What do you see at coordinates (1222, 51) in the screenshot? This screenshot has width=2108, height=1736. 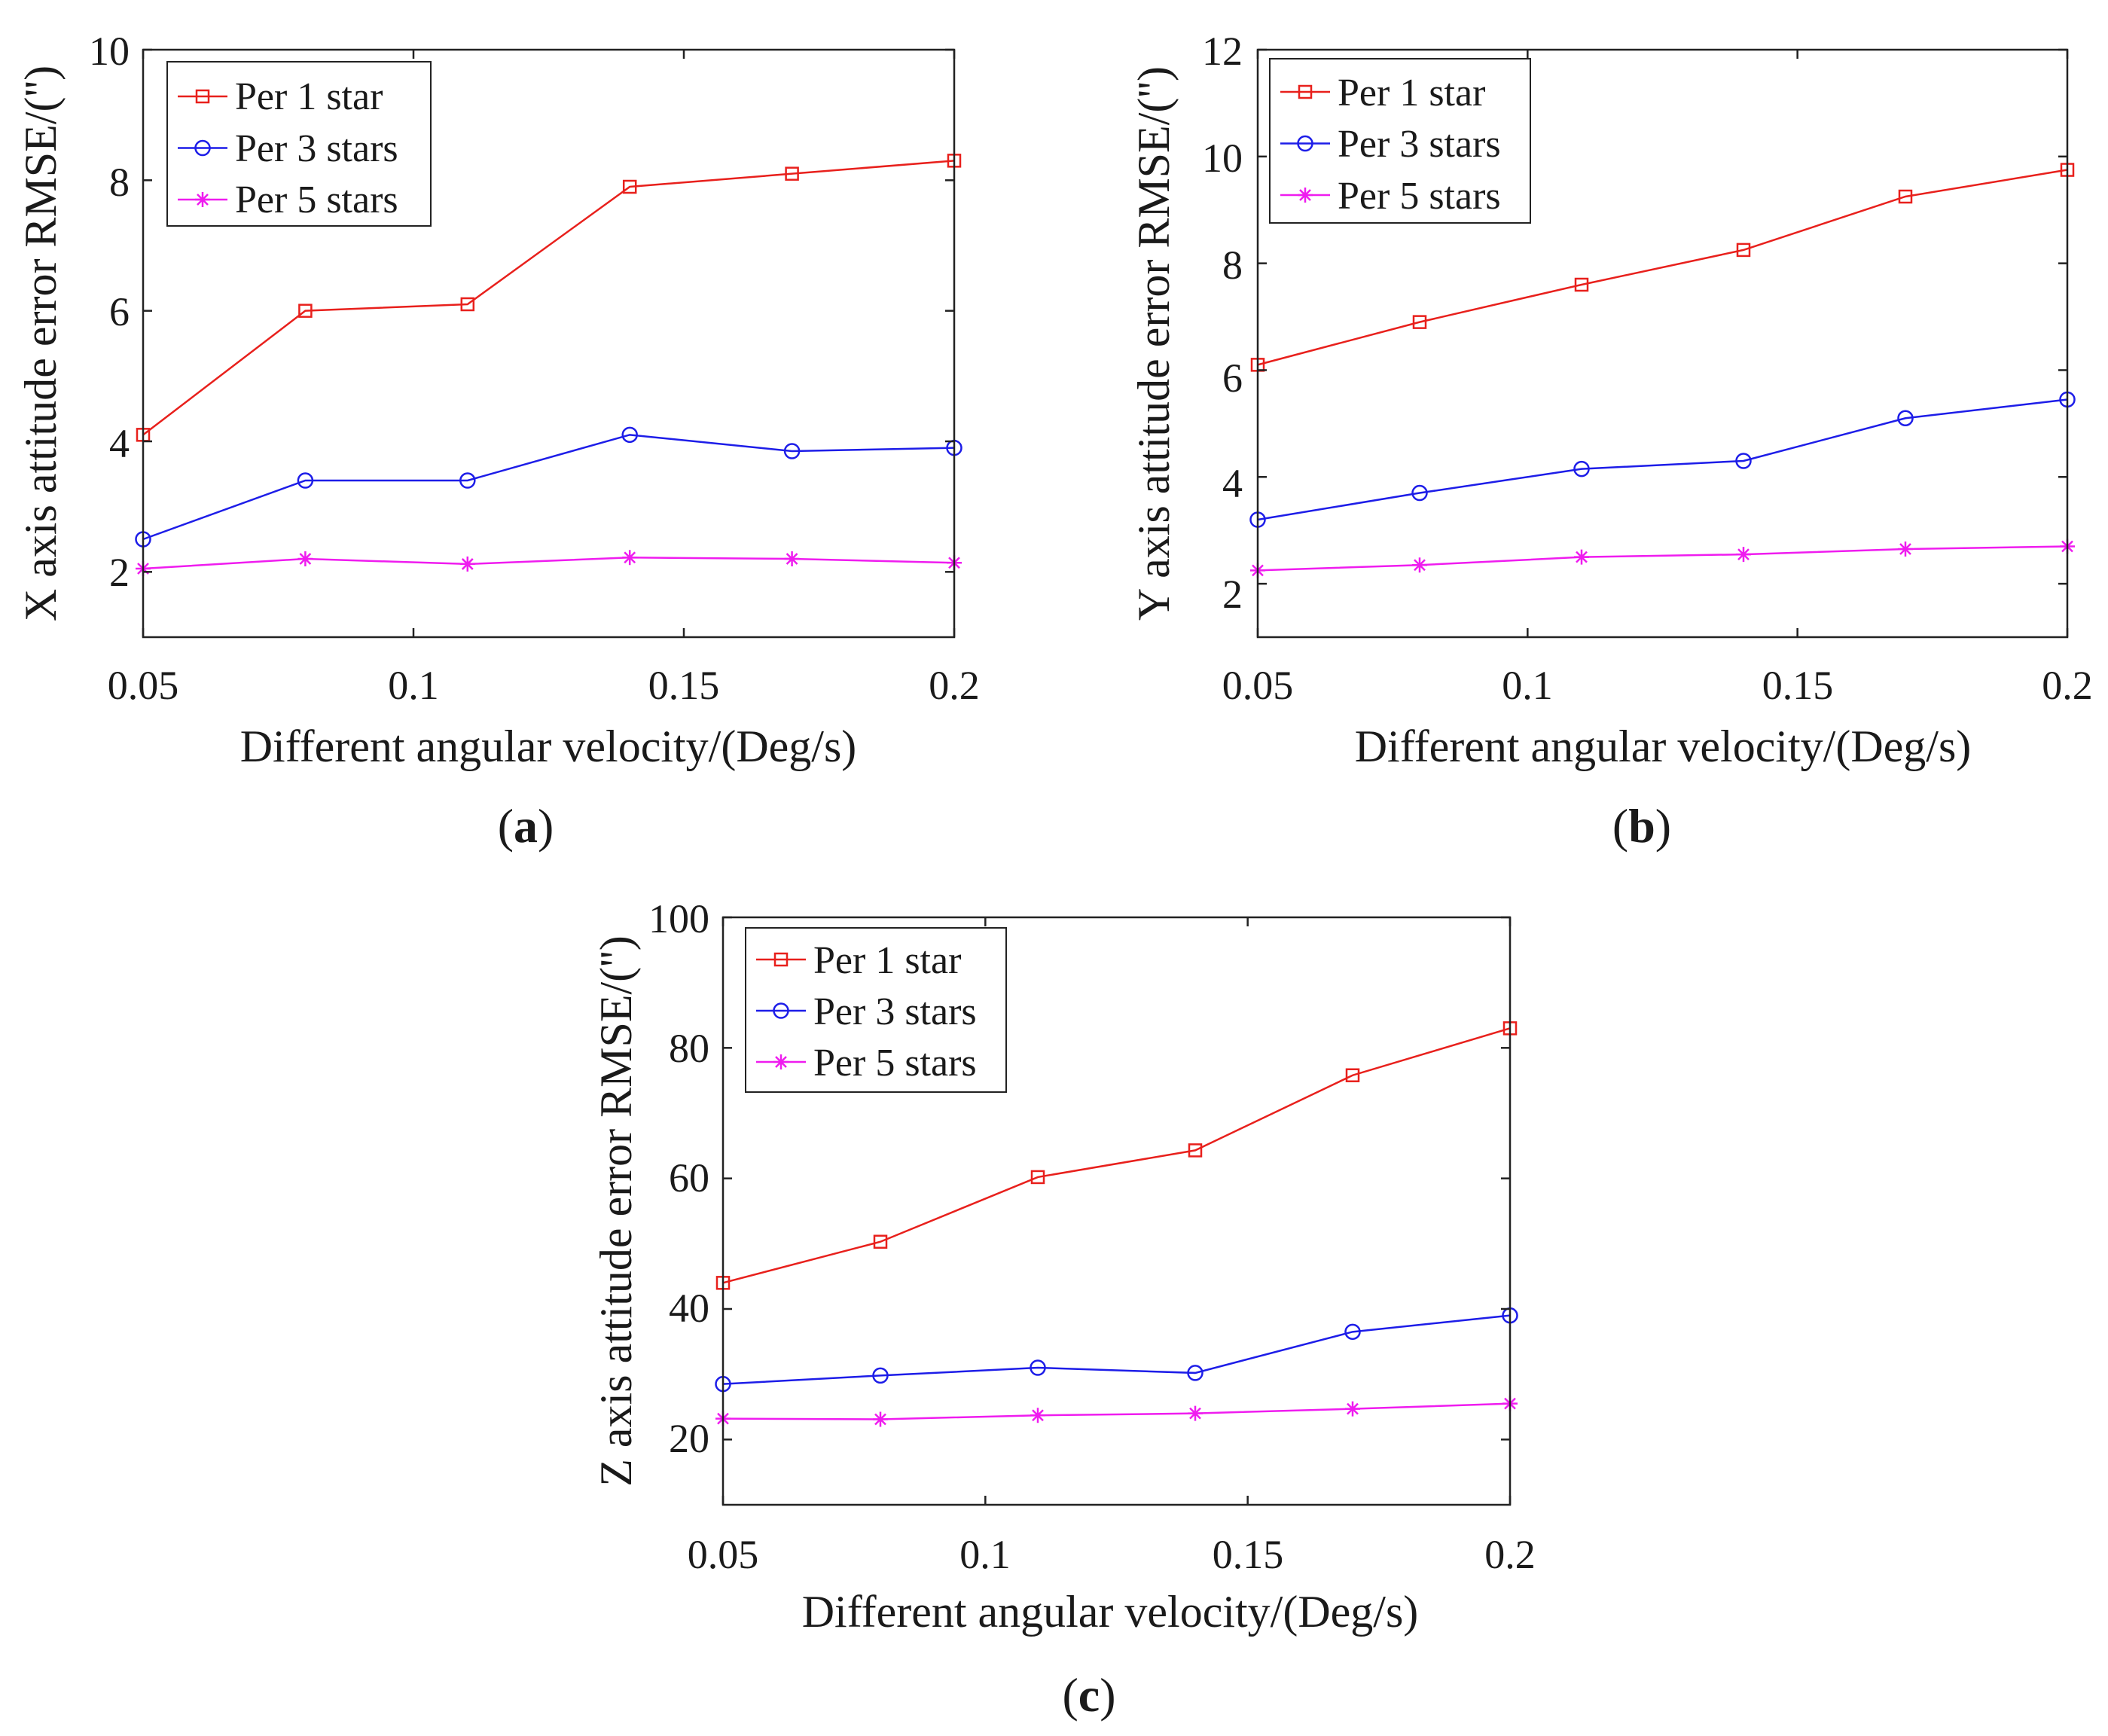 I see `panel-b-ytick-label: 12` at bounding box center [1222, 51].